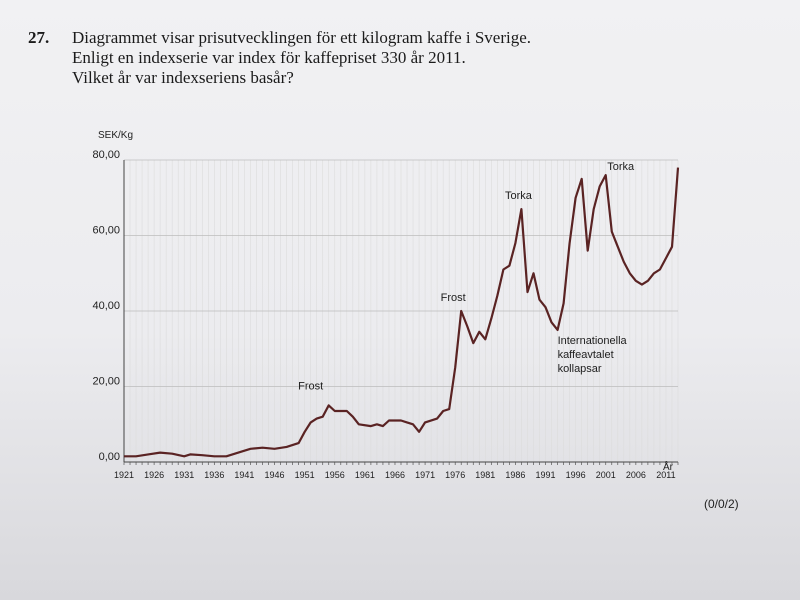 This screenshot has width=800, height=600. Describe the element at coordinates (106, 155) in the screenshot. I see `y-tick-label: 80,00` at that location.